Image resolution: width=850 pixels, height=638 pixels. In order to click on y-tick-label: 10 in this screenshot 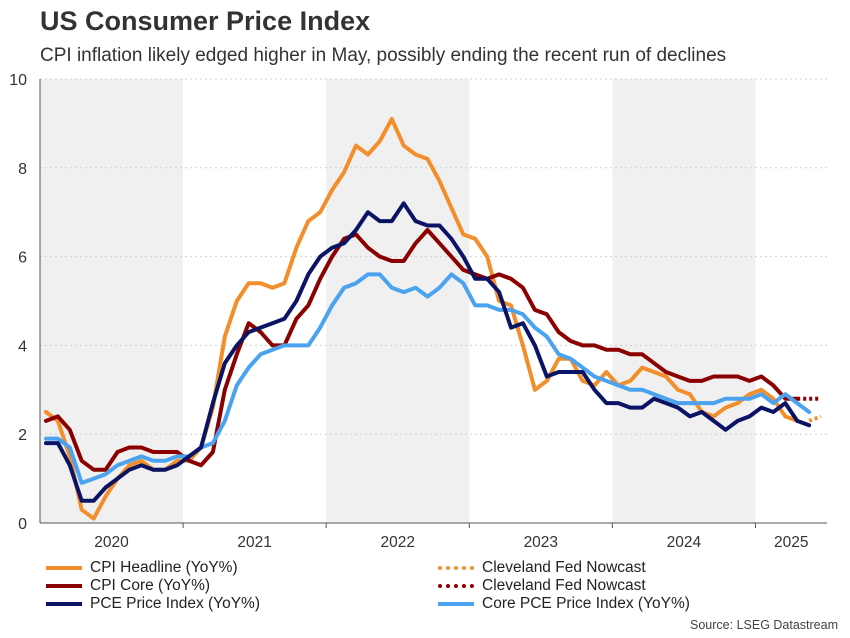, I will do `click(18, 80)`.